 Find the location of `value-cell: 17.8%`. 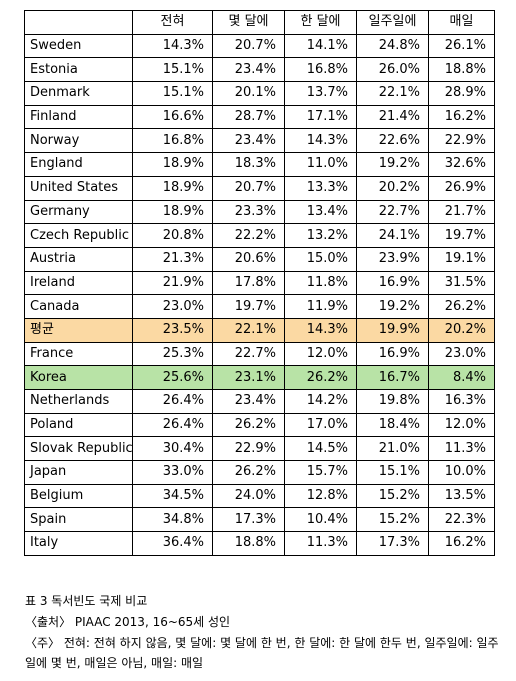

value-cell: 17.8% is located at coordinates (248, 283).